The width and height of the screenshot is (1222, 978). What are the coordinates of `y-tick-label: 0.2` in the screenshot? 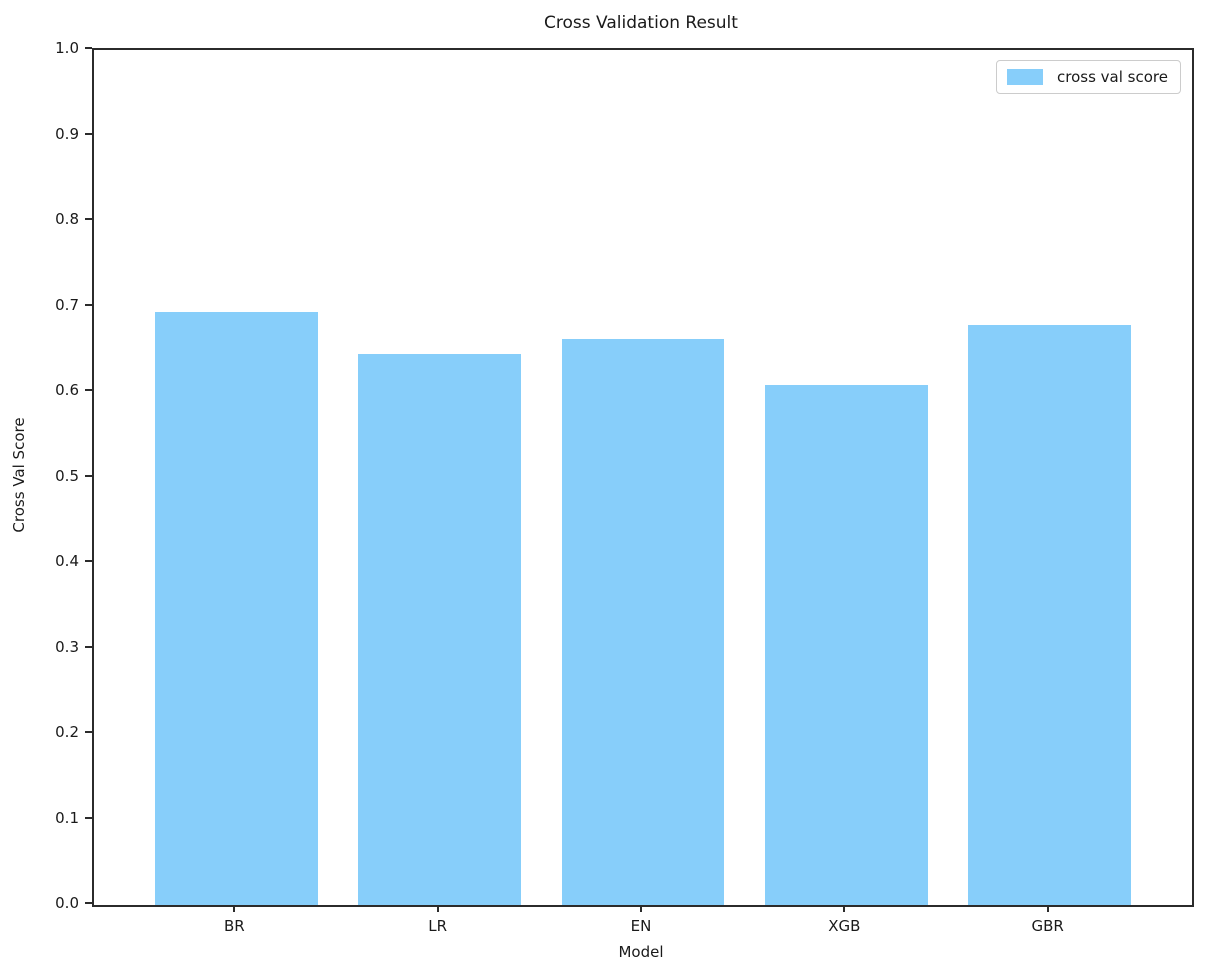 It's located at (67, 732).